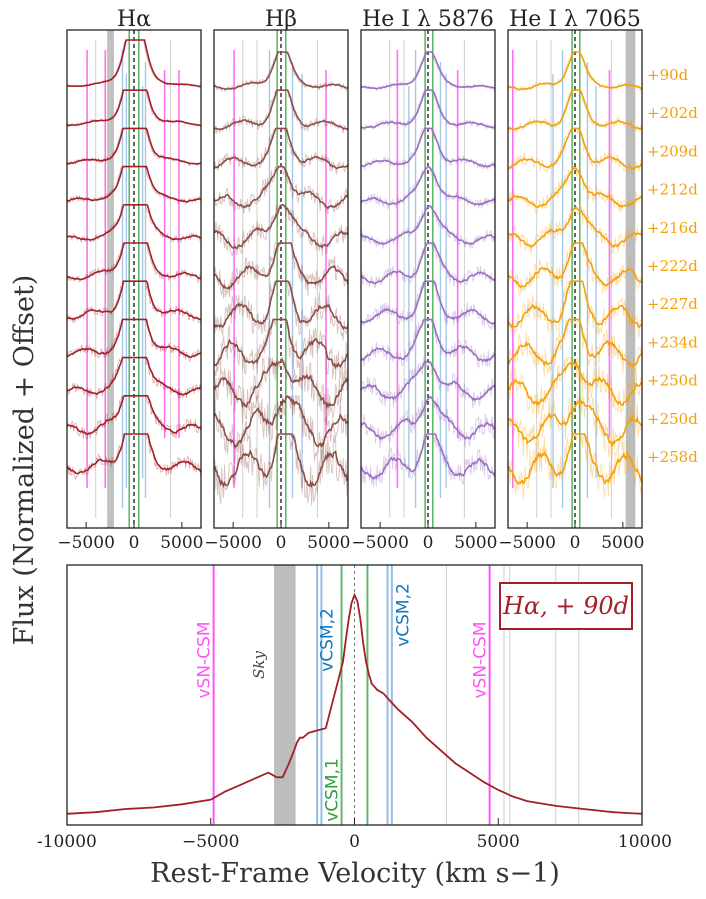  Describe the element at coordinates (333, 790) in the screenshot. I see `annotation-vCSM,1: vCSM,1` at that location.